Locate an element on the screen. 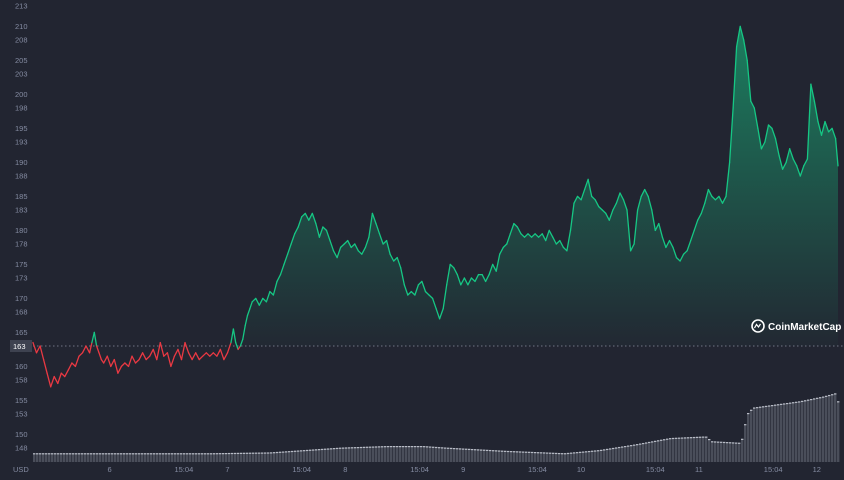 Image resolution: width=844 pixels, height=480 pixels. x-tick-label: 15:04 is located at coordinates (183, 469).